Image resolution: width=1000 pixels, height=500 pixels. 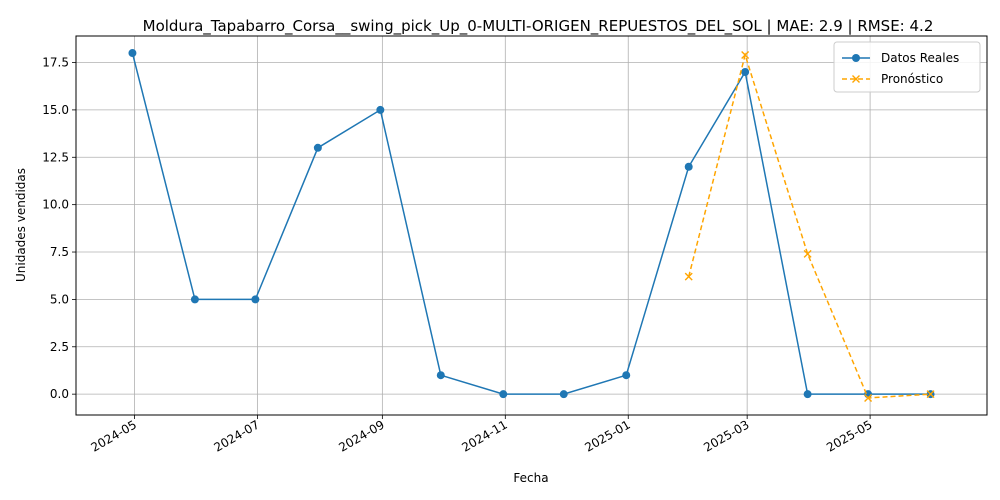 I want to click on x-tick-label: 2025-03, so click(x=726, y=435).